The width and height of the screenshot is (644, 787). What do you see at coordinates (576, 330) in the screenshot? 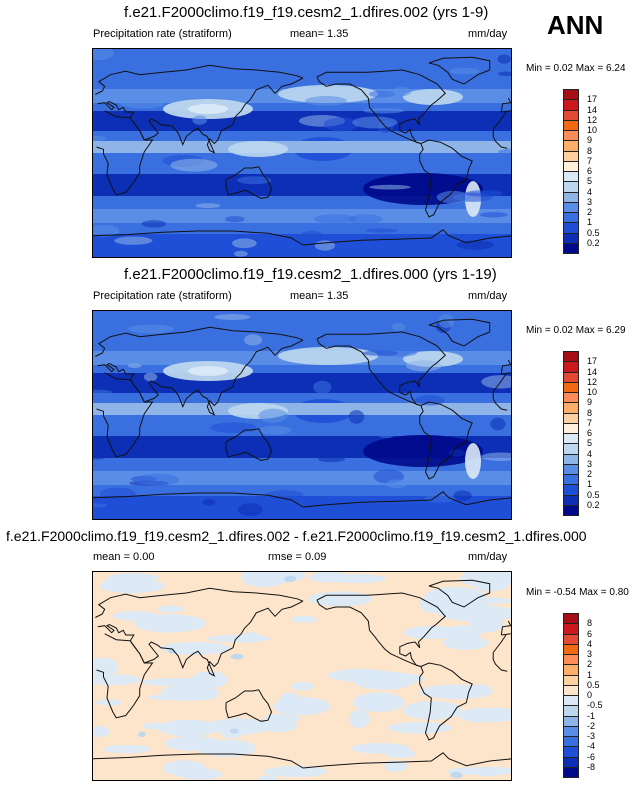
I see `panel2-minmax: Min = 0.02 Max = 6.29` at bounding box center [576, 330].